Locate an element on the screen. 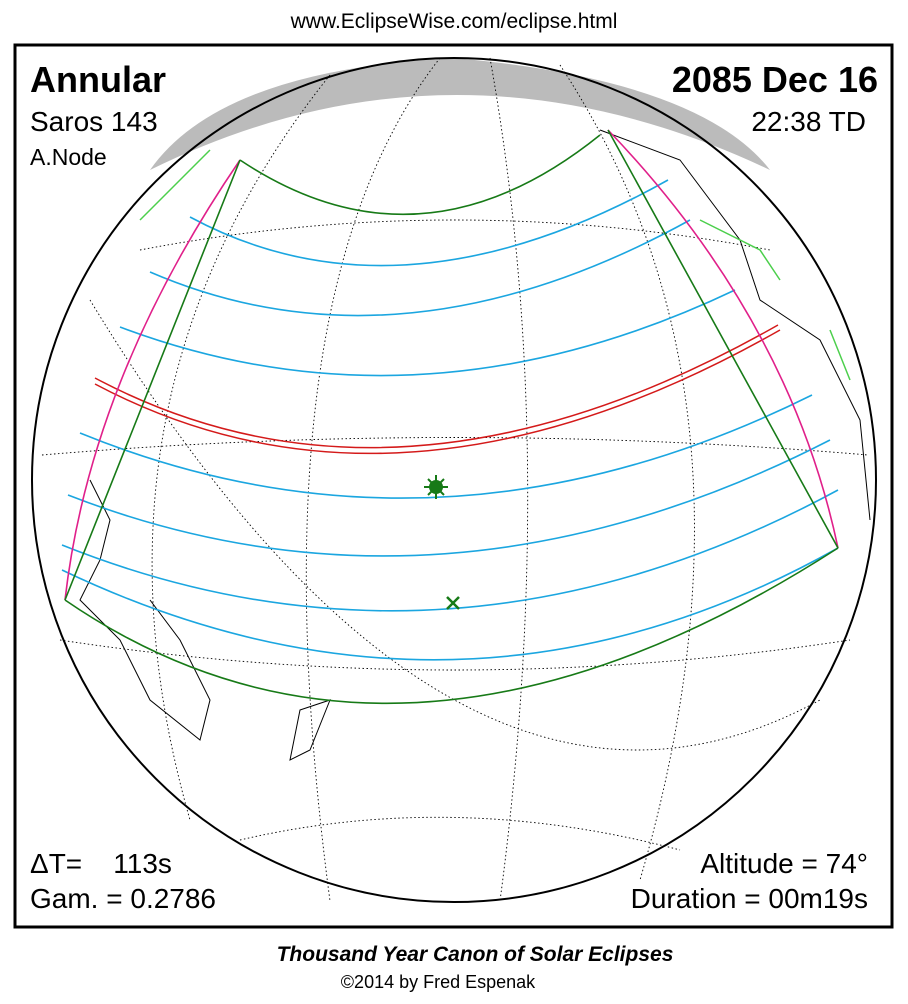  canon-title: Thousand Year Canon of Solar Eclipses is located at coordinates (475, 954).